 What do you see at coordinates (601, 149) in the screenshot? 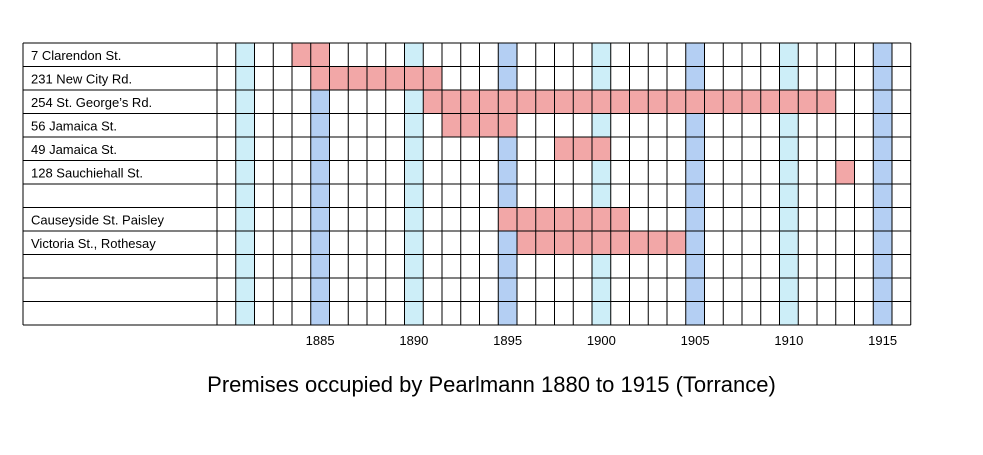
I see `occupied-cell-row4-1900` at bounding box center [601, 149].